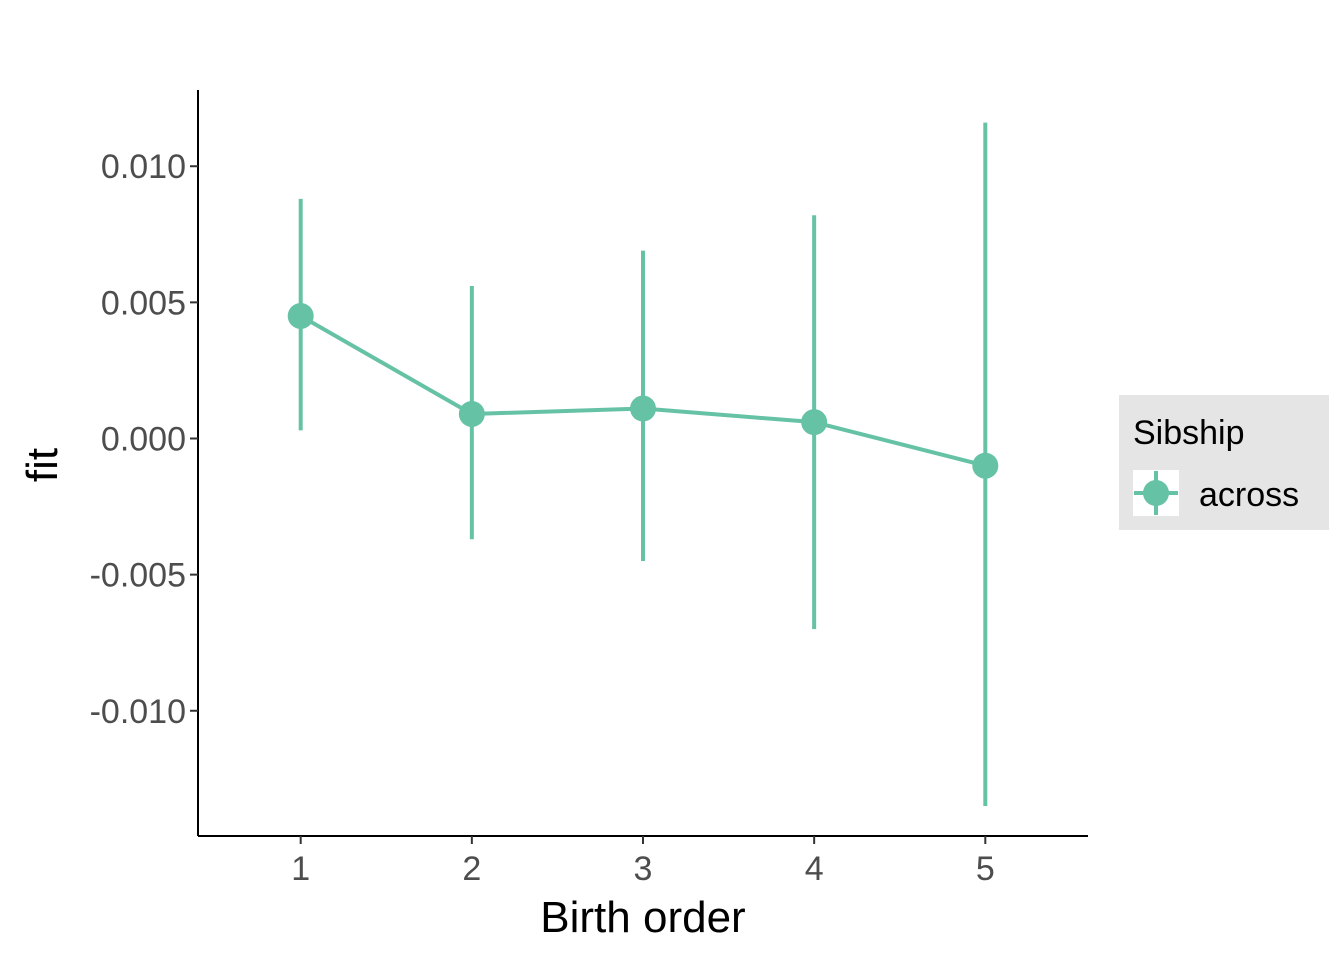  I want to click on legend-key-point, so click(1156, 493).